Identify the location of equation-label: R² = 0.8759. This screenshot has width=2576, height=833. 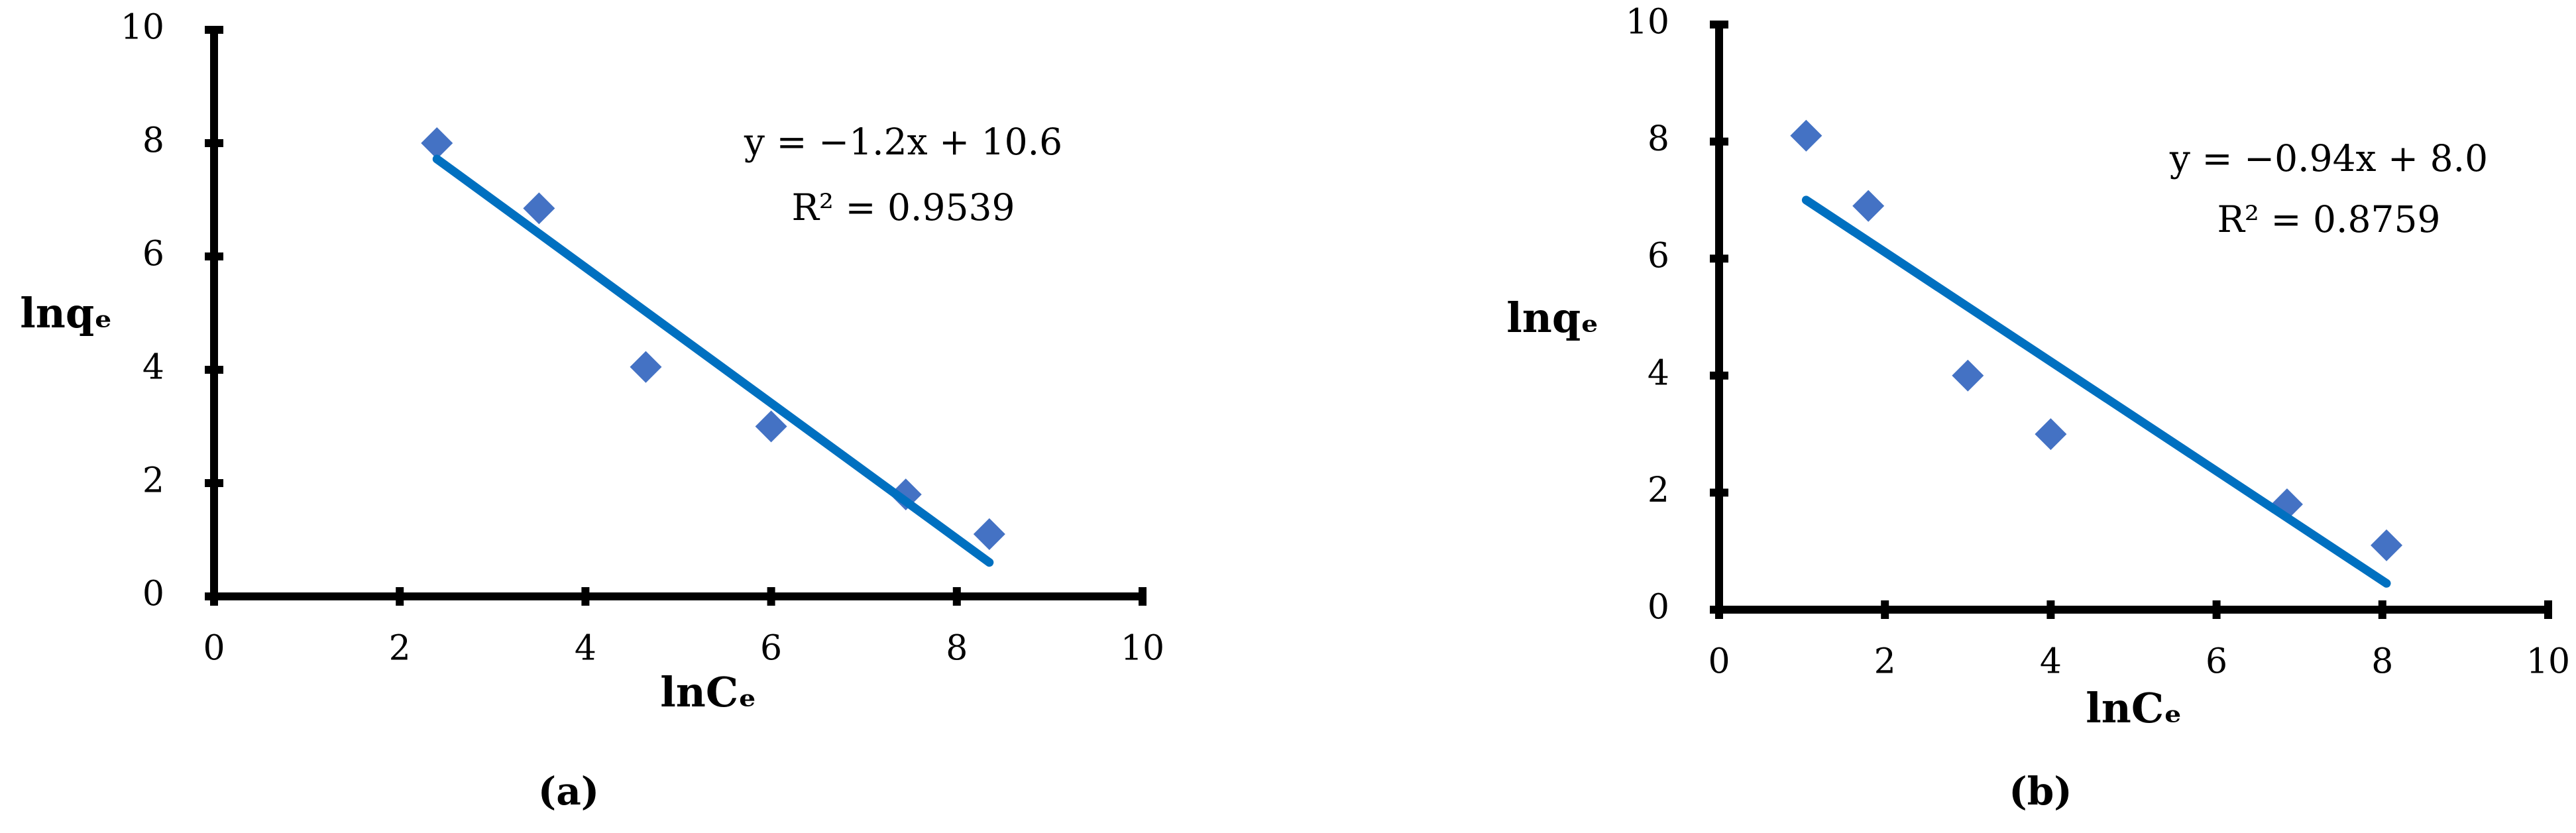
(2329, 220).